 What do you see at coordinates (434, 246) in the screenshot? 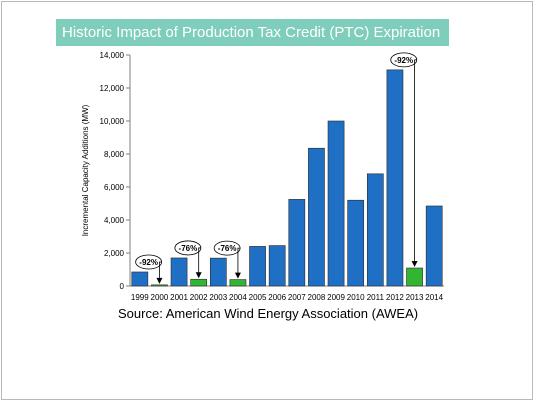
I see `bar-2014` at bounding box center [434, 246].